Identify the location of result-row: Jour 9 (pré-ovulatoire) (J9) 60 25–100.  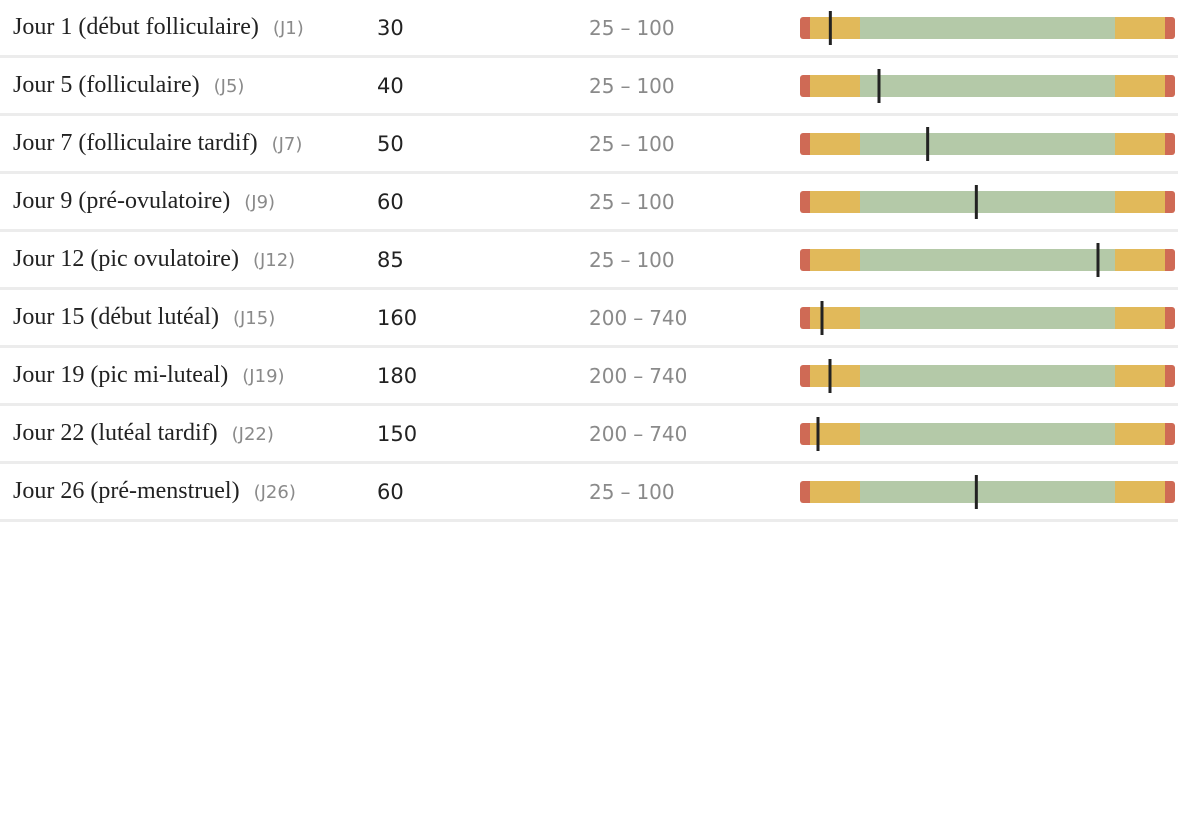
(589, 203).